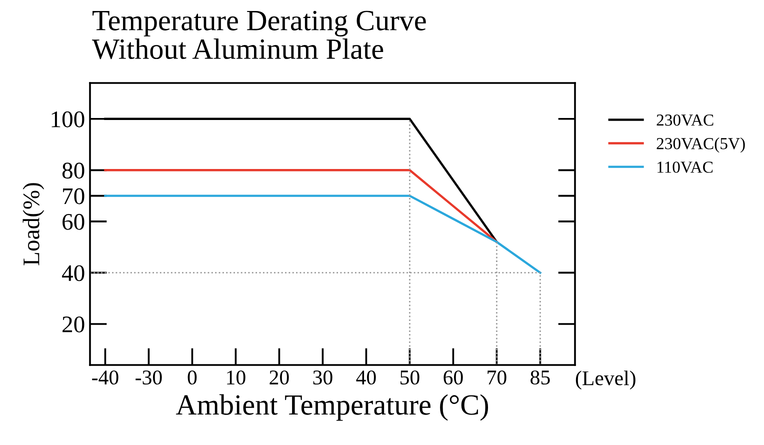 The height and width of the screenshot is (445, 764). I want to click on x-tick-label: -40, so click(105, 377).